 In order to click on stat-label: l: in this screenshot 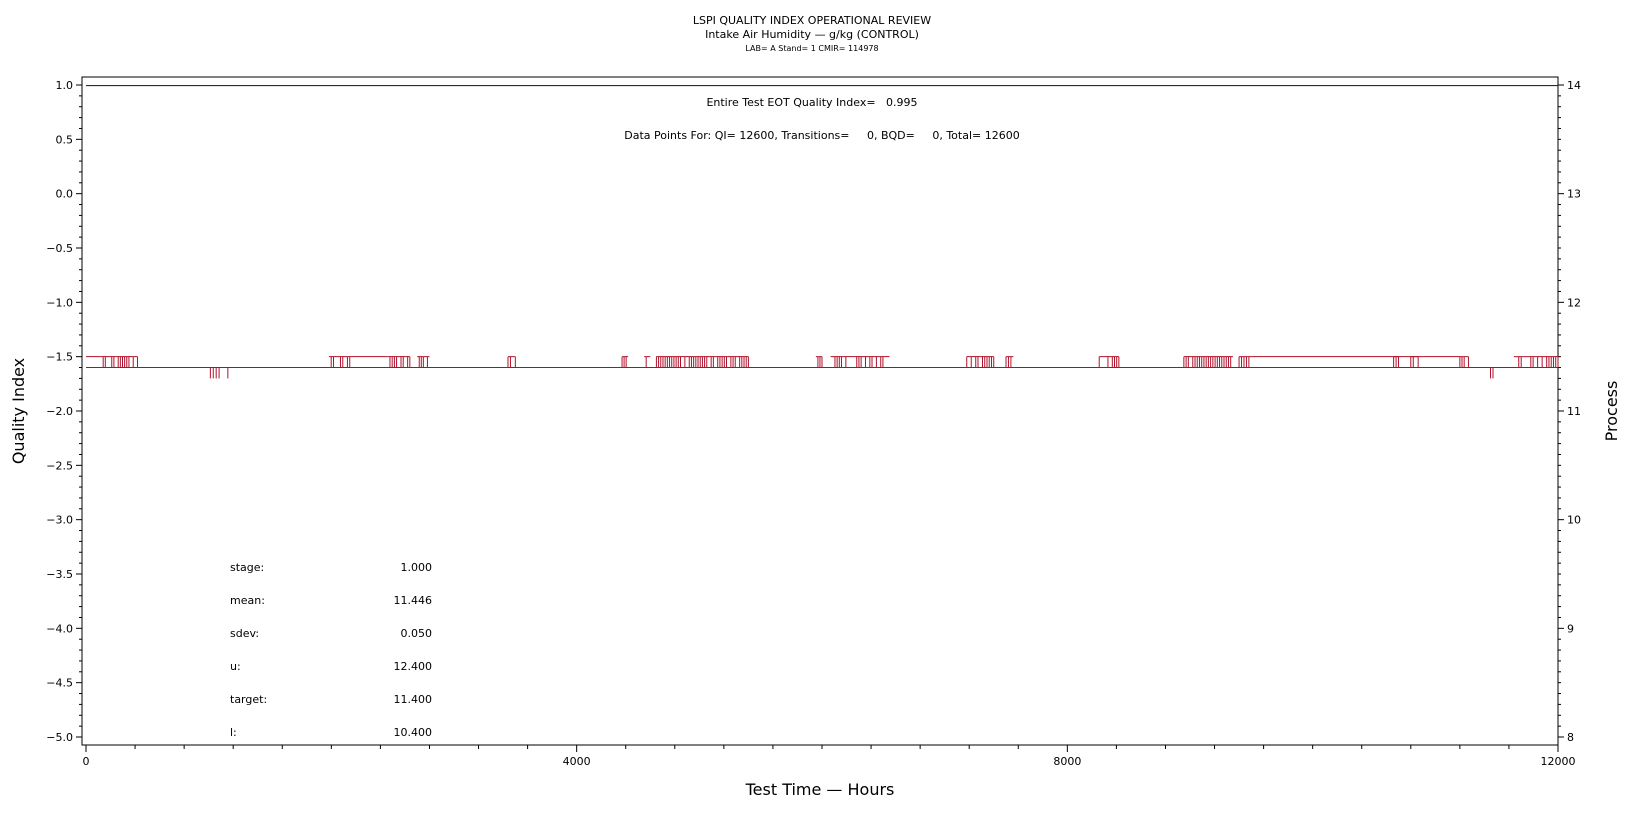, I will do `click(233, 732)`.